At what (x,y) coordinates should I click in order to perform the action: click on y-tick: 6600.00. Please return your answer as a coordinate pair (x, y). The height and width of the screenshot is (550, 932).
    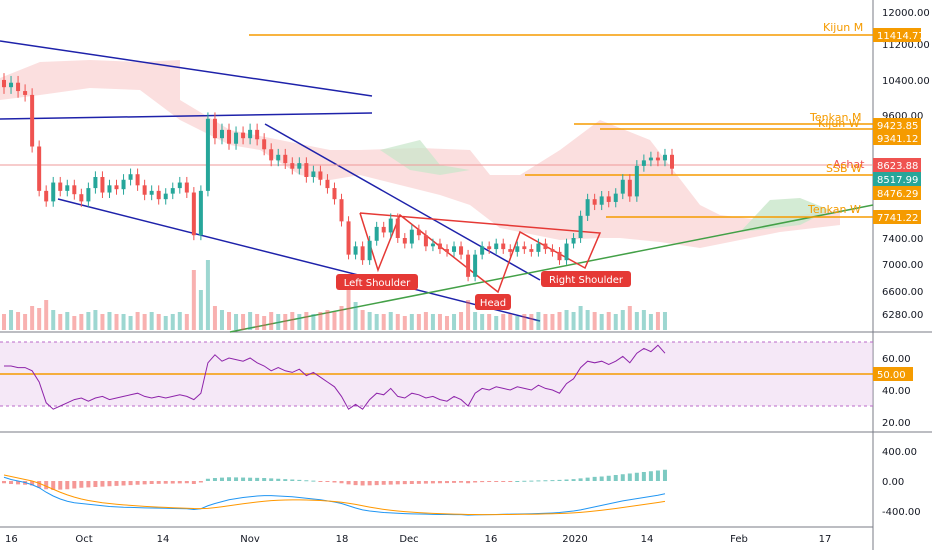
    Looking at the image, I should click on (902, 292).